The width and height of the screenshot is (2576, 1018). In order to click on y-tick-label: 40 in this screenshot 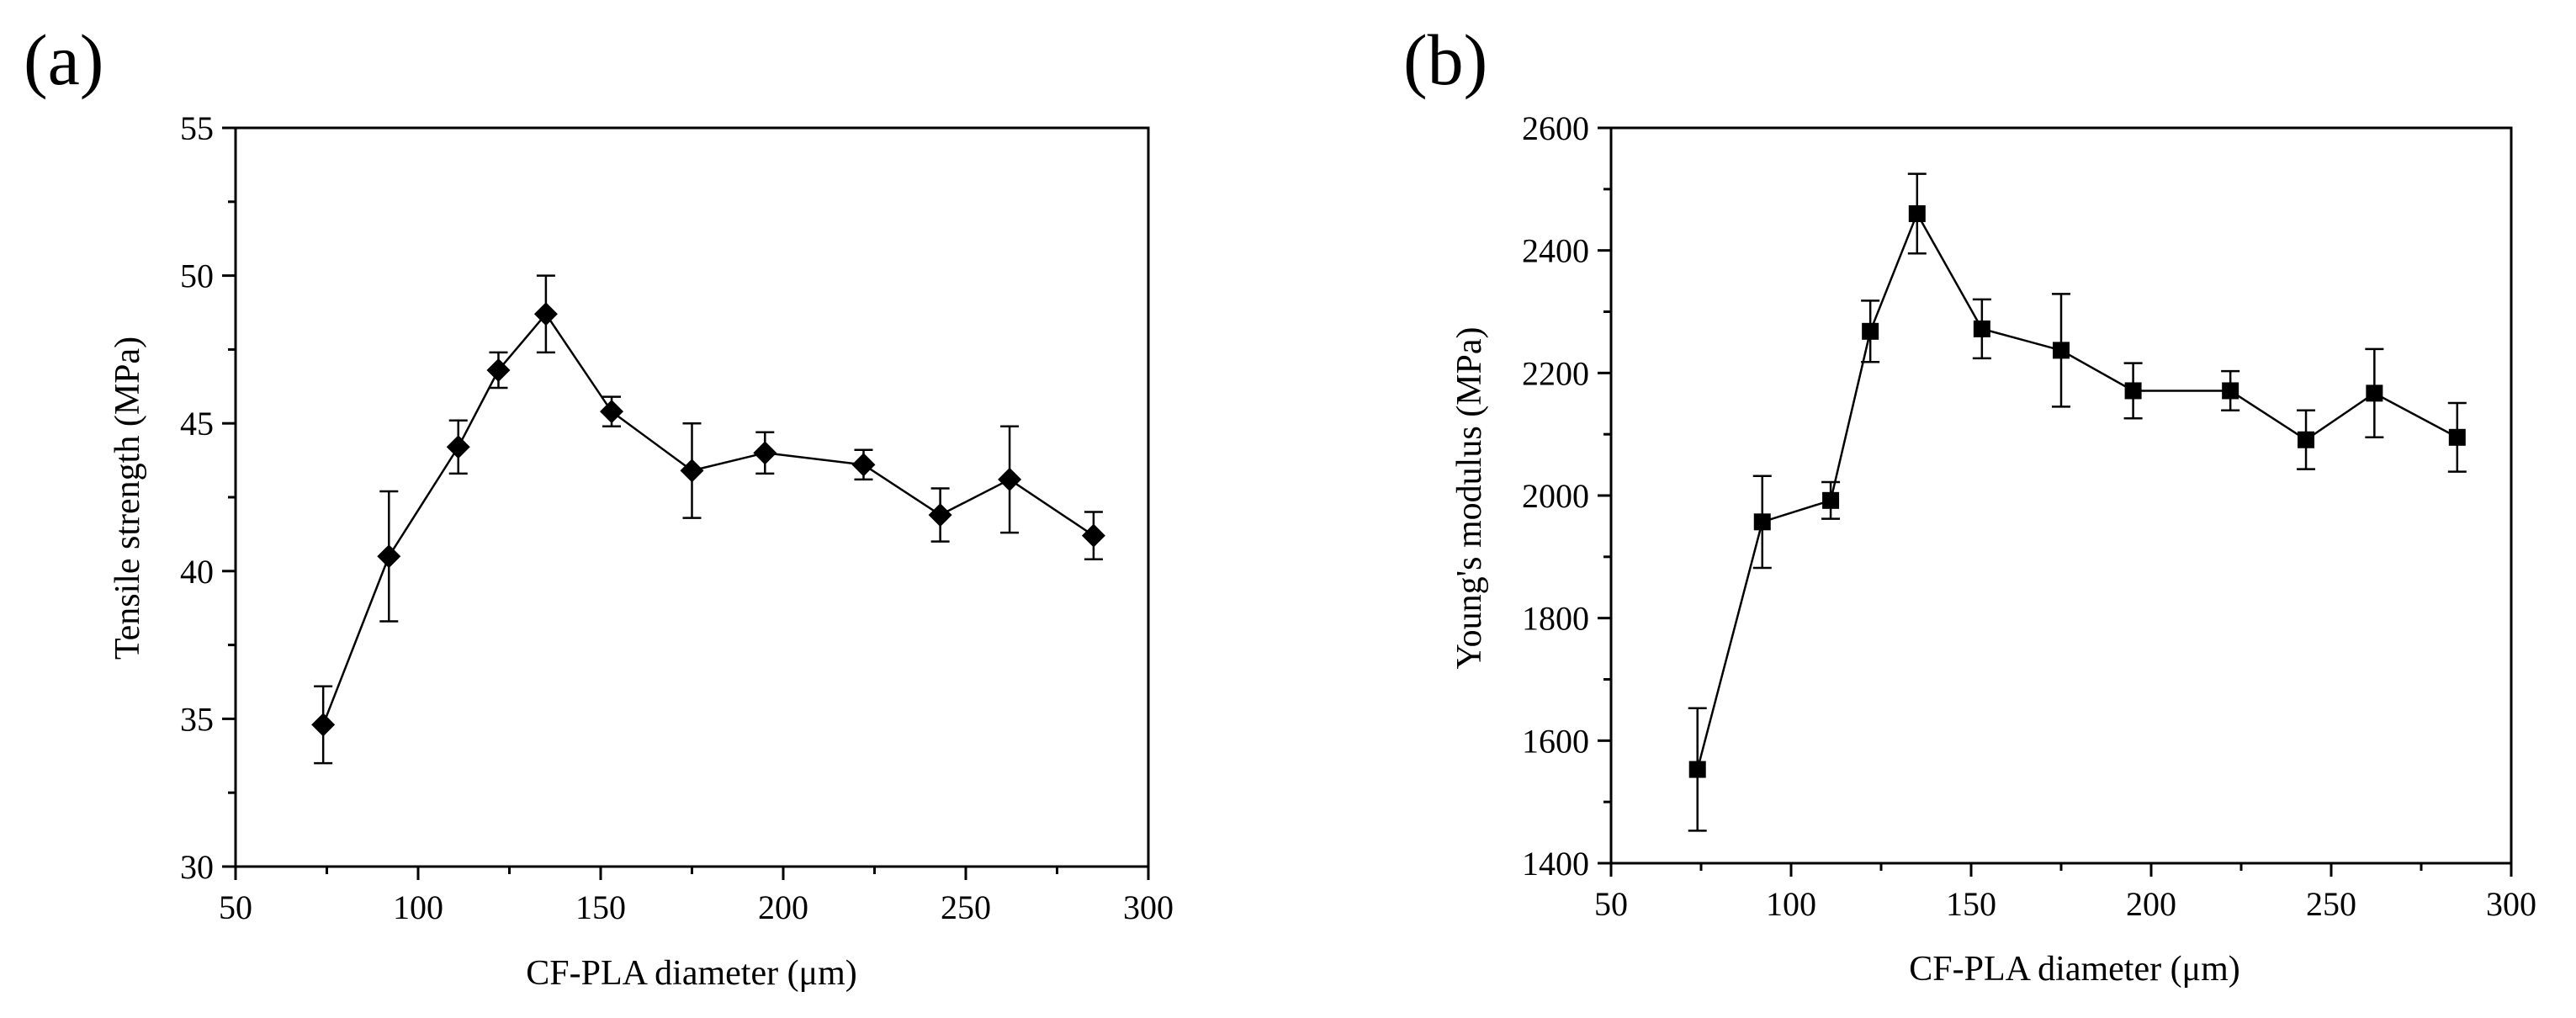, I will do `click(197, 572)`.